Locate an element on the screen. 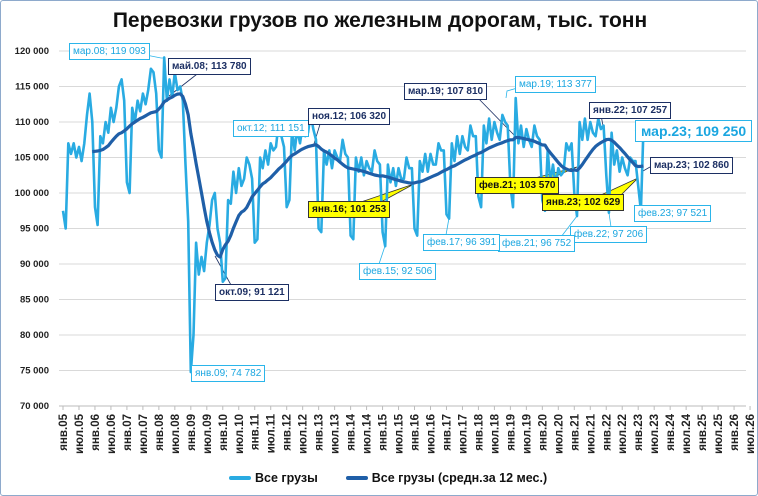 Image resolution: width=758 pixels, height=496 pixels. x-tick-label: янв.19 is located at coordinates (511, 432).